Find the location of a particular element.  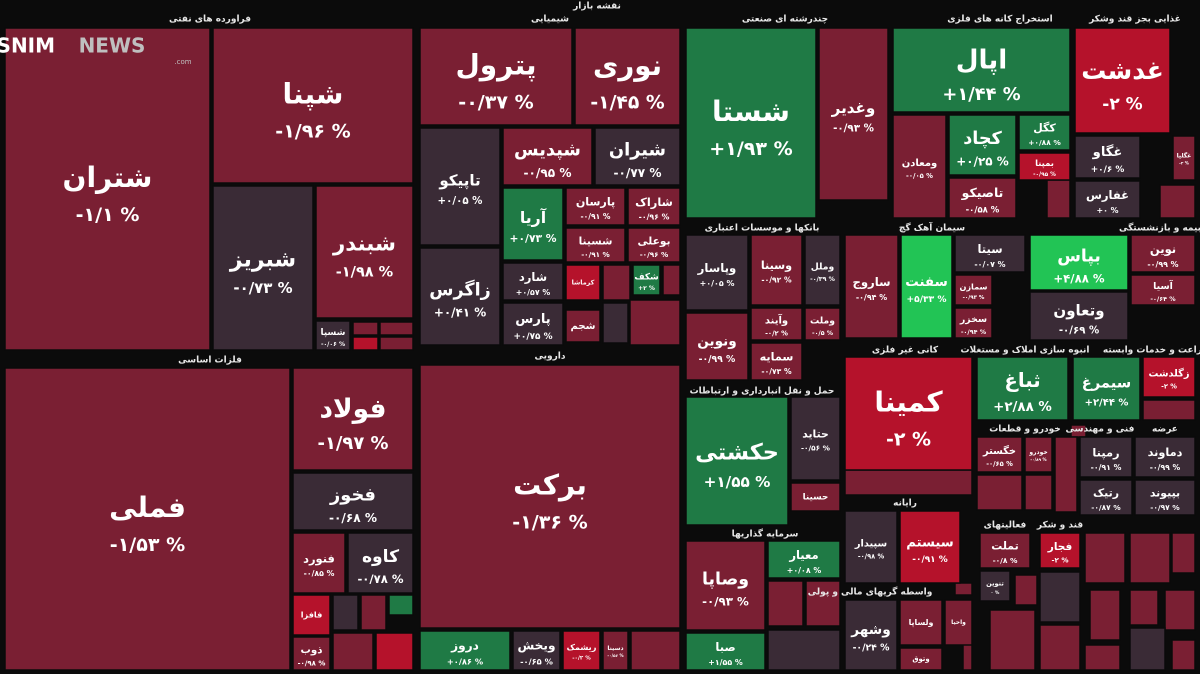

stock-change: -۰/۹۴ % is located at coordinates (871, 297).